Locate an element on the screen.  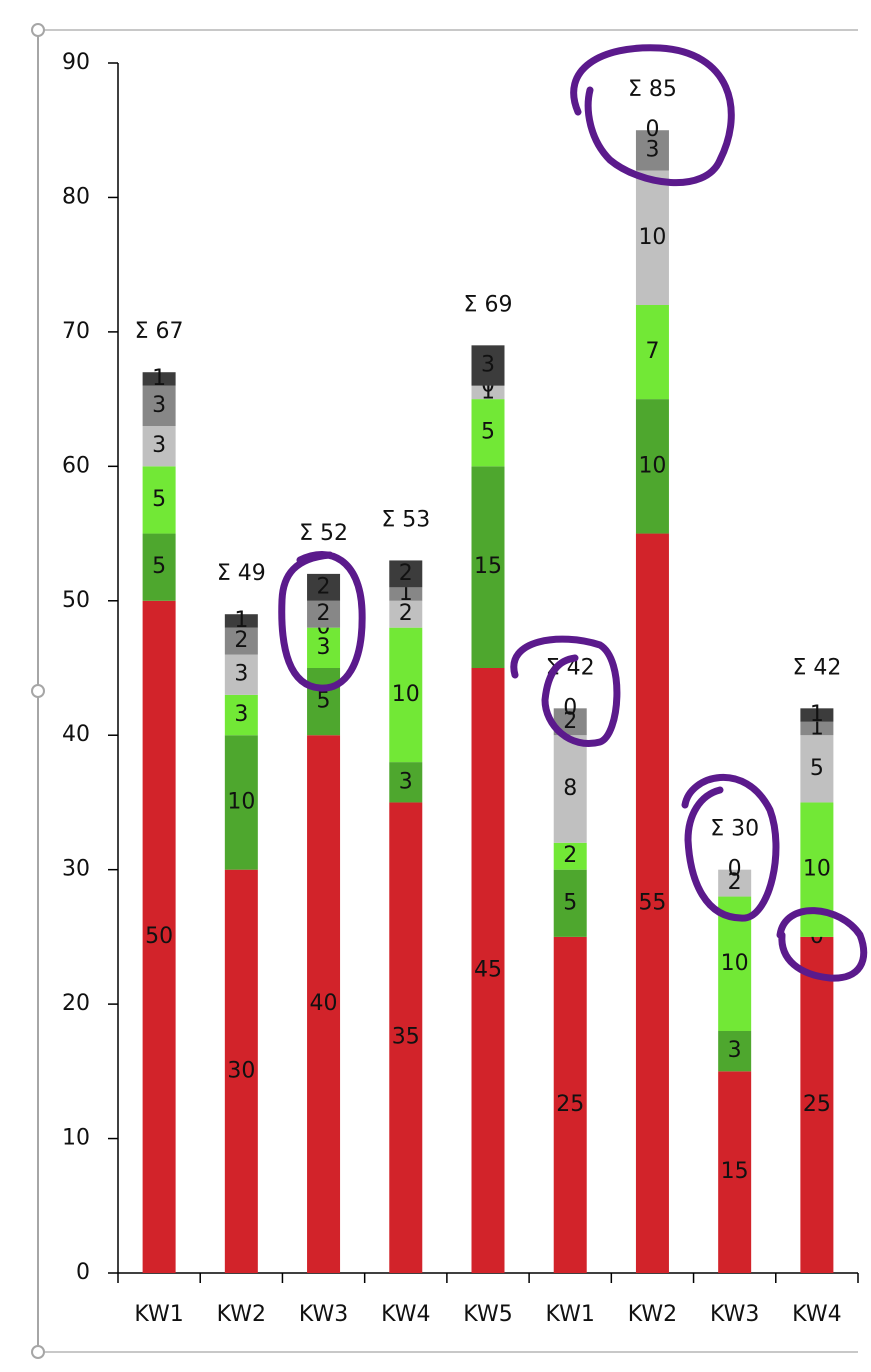
y-tick-label: 80 is located at coordinates (76, 196).